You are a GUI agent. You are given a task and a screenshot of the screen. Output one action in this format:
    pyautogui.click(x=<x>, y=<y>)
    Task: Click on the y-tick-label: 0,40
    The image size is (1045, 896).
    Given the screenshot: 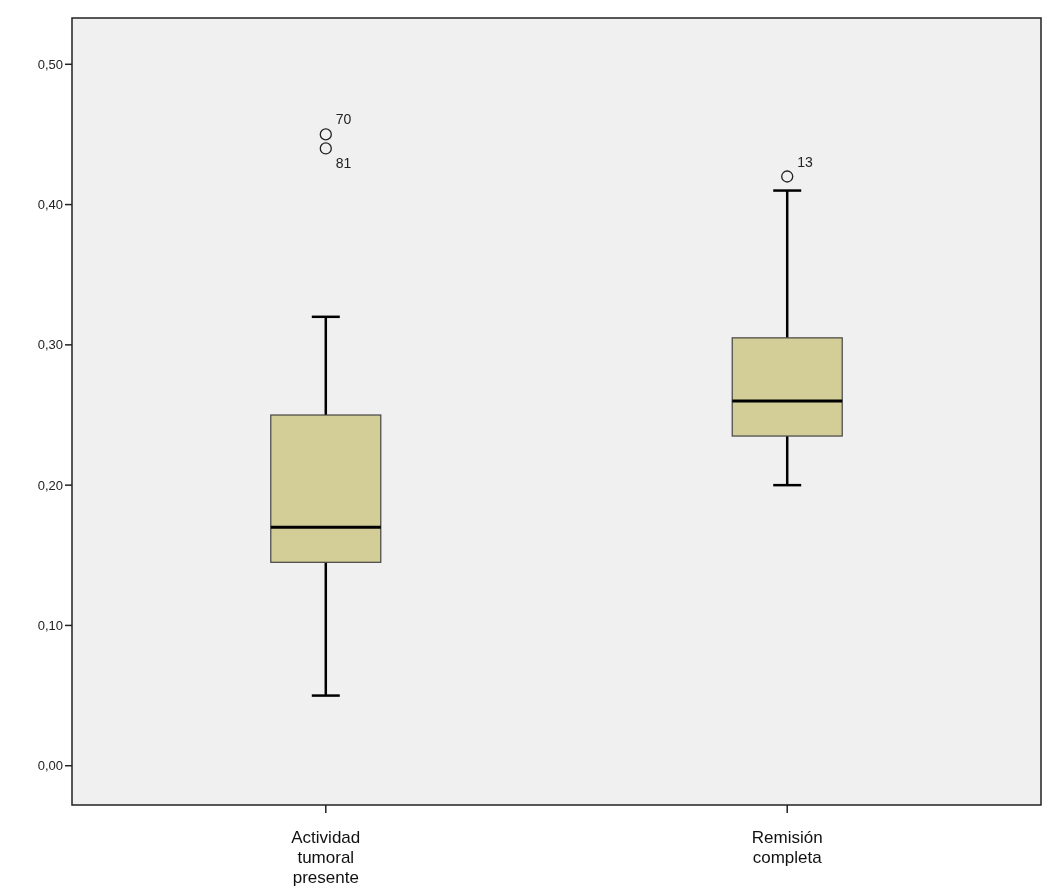 What is the action you would take?
    pyautogui.click(x=50, y=205)
    